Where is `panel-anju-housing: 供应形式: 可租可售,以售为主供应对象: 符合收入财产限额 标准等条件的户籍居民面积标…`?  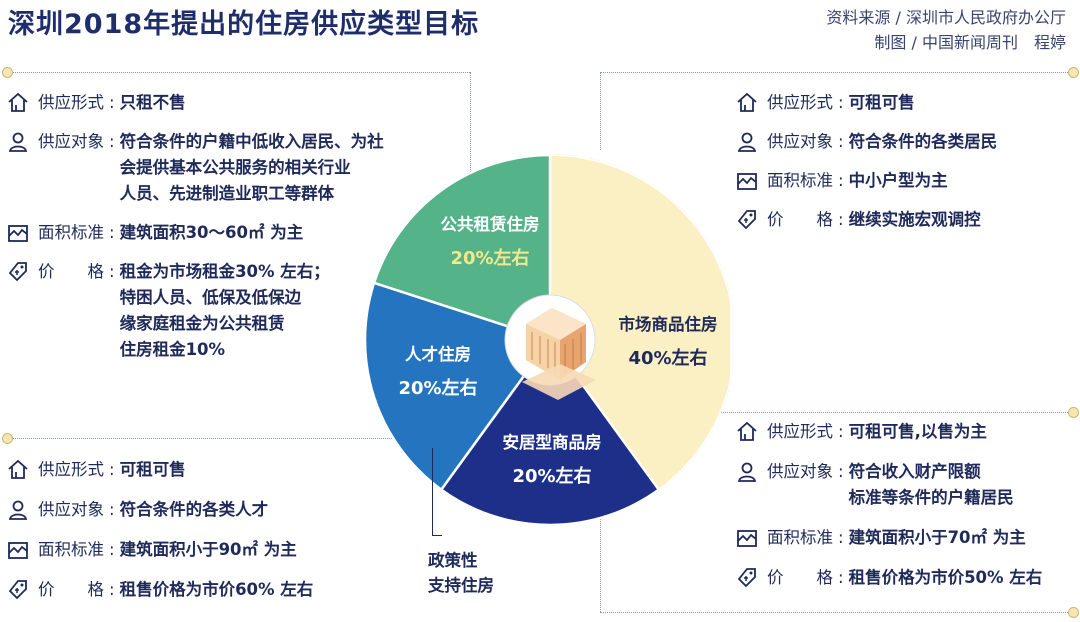 panel-anju-housing: 供应形式: 可租可售,以售为主供应对象: 符合收入财产限额 标准等条件的户籍居民面积标… is located at coordinates (905, 512).